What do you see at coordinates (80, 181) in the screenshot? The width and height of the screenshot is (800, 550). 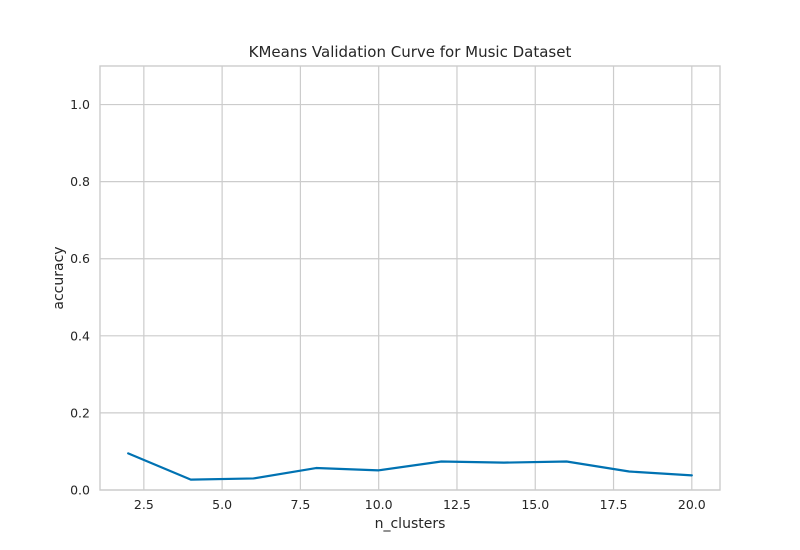 I see `y-tick-label: 0.8` at bounding box center [80, 181].